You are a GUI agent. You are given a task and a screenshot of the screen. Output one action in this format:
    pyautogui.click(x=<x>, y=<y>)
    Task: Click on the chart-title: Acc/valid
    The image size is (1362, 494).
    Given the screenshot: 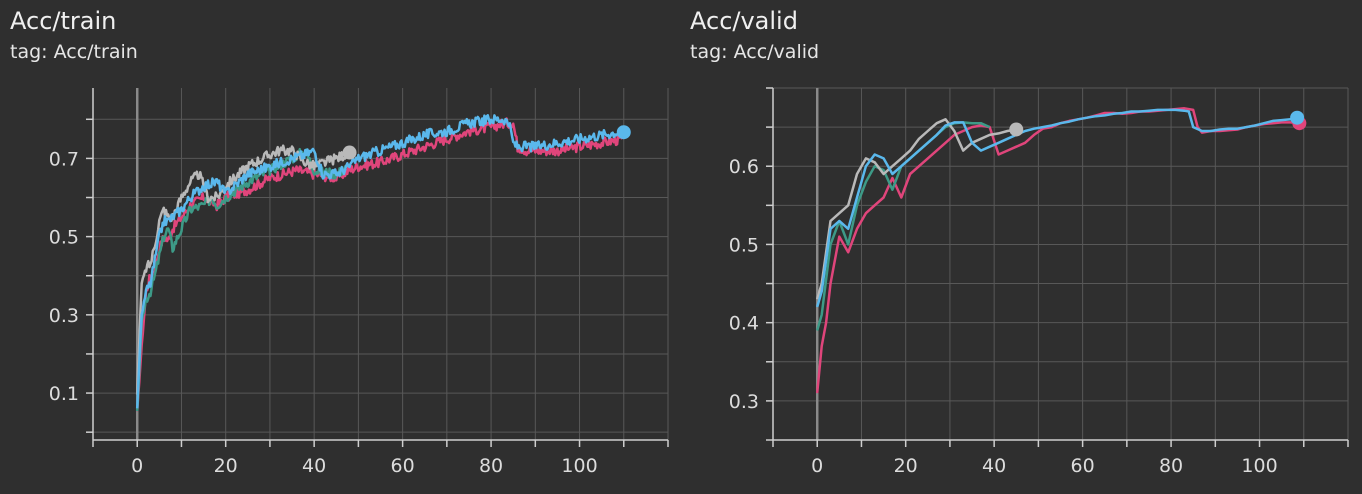 What is the action you would take?
    pyautogui.click(x=744, y=21)
    